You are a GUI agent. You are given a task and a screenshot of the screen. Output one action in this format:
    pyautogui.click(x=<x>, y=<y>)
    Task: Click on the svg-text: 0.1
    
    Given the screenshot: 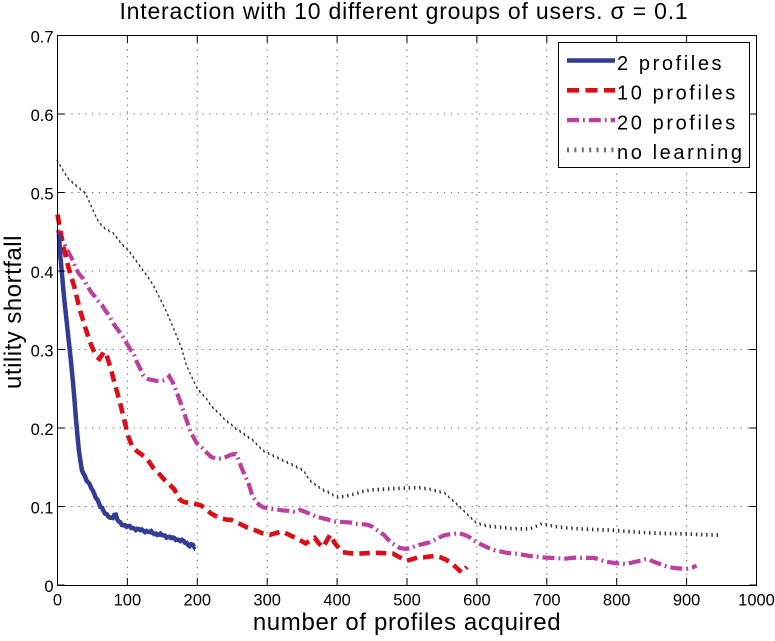 What is the action you would take?
    pyautogui.click(x=42, y=508)
    